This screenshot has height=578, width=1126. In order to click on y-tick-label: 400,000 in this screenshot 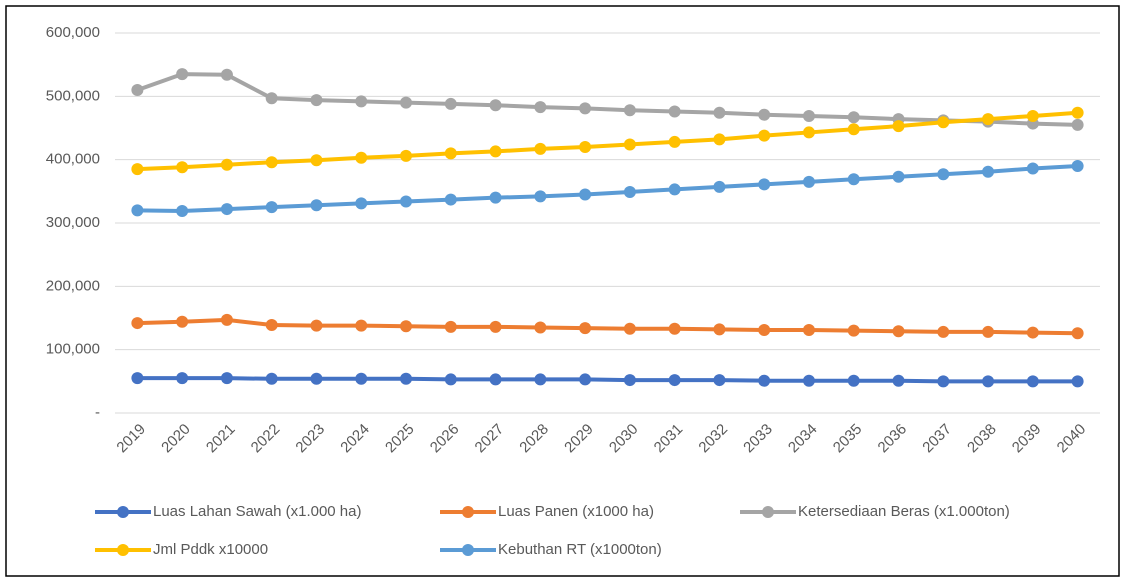, I will do `click(73, 159)`.